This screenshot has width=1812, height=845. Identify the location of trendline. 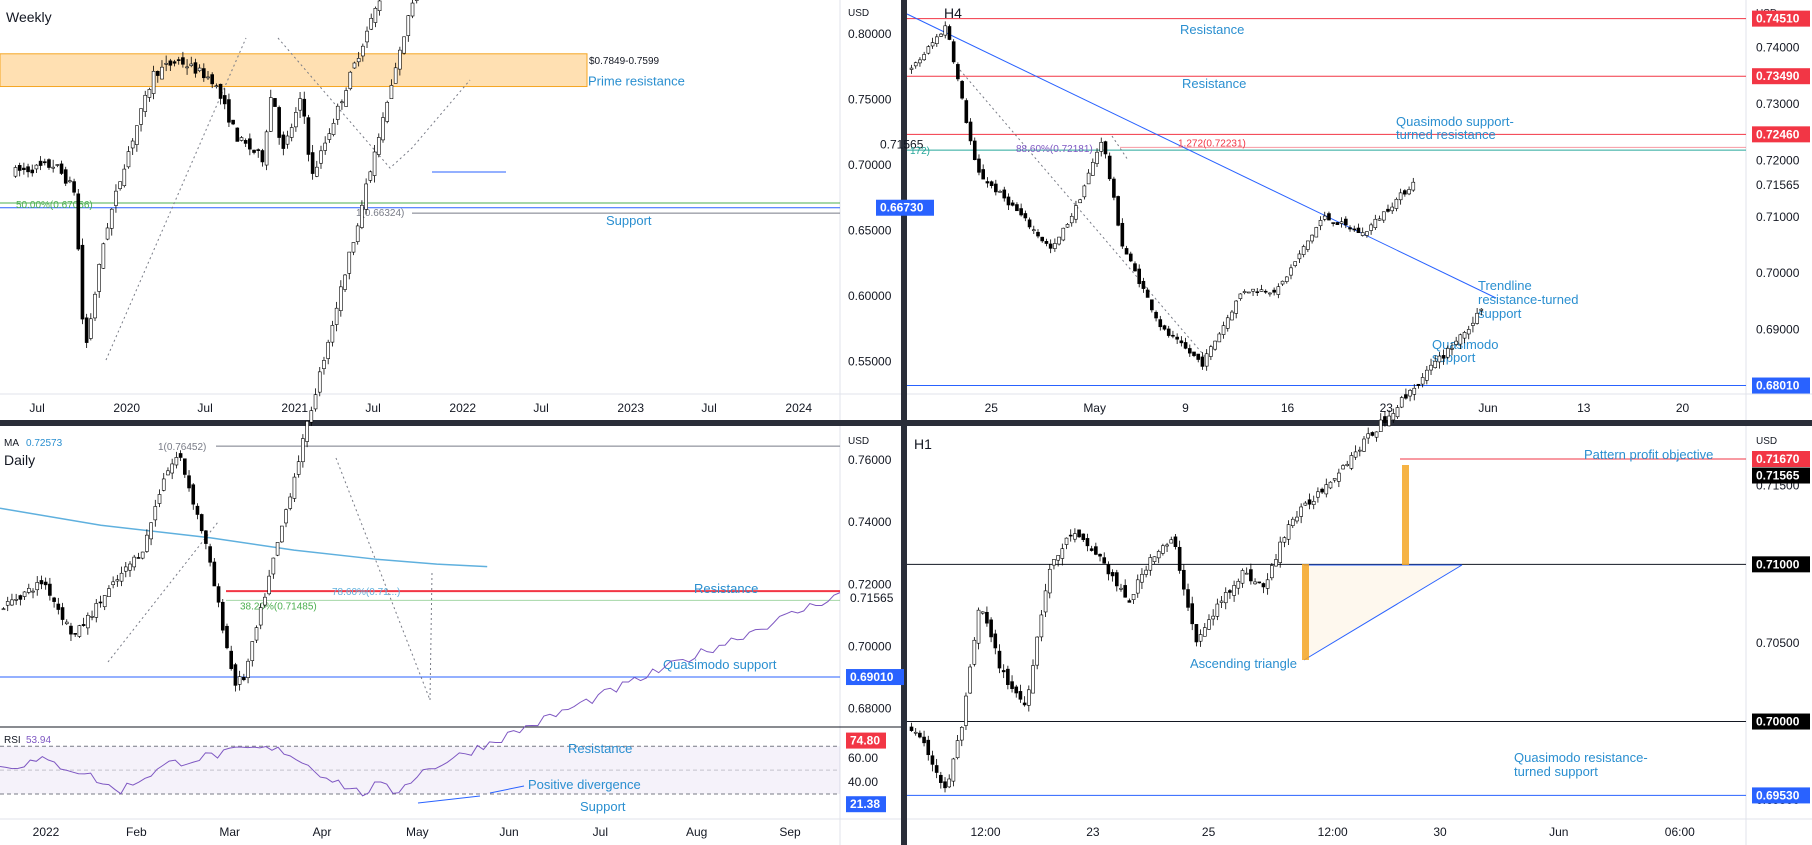
(1201, 156).